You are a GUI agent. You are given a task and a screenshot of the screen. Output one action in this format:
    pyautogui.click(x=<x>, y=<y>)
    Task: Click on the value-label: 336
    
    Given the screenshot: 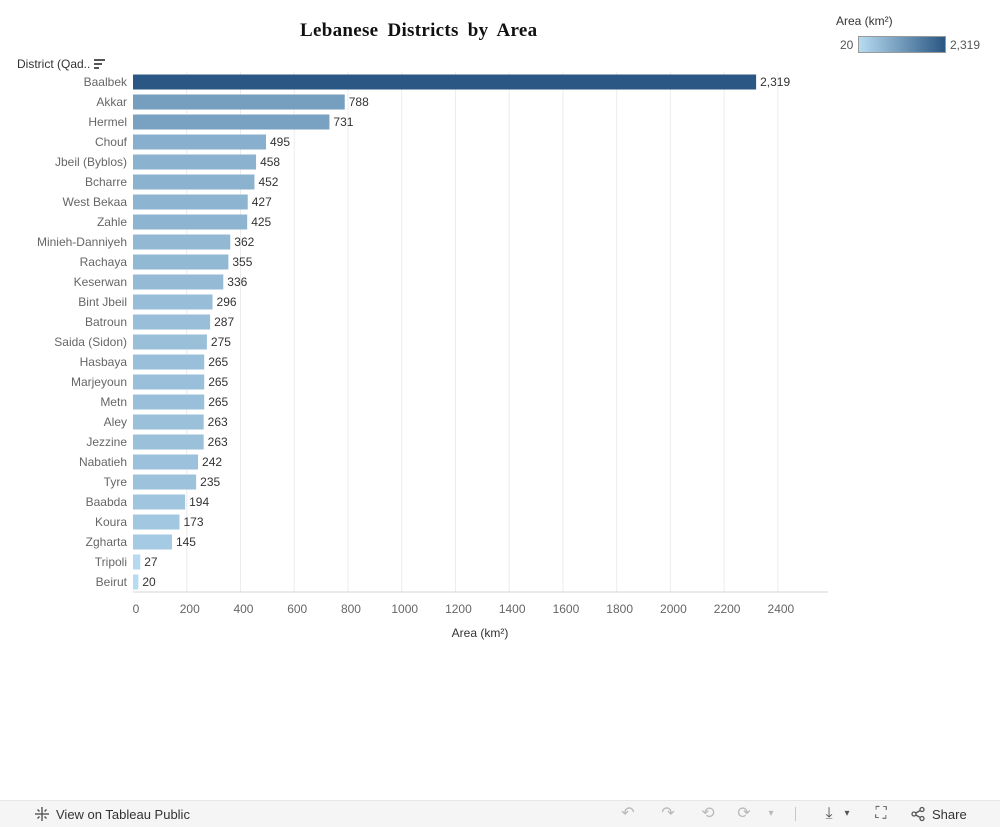 What is the action you would take?
    pyautogui.click(x=237, y=282)
    